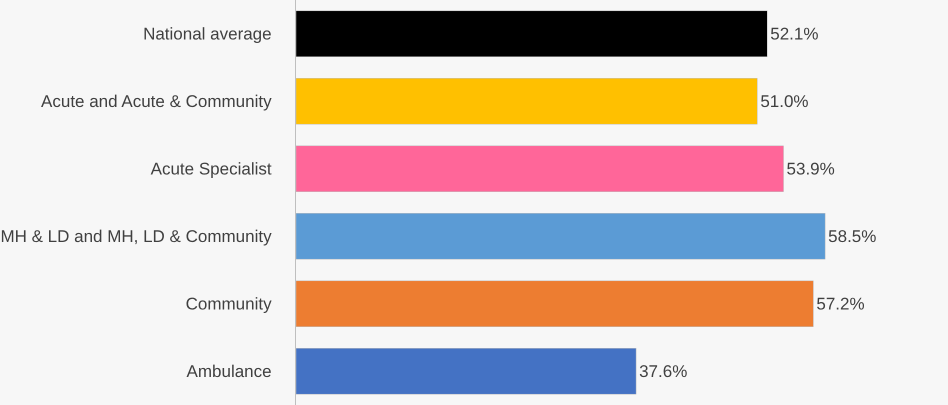 The width and height of the screenshot is (948, 405). What do you see at coordinates (852, 236) in the screenshot?
I see `data-label: 58.5%` at bounding box center [852, 236].